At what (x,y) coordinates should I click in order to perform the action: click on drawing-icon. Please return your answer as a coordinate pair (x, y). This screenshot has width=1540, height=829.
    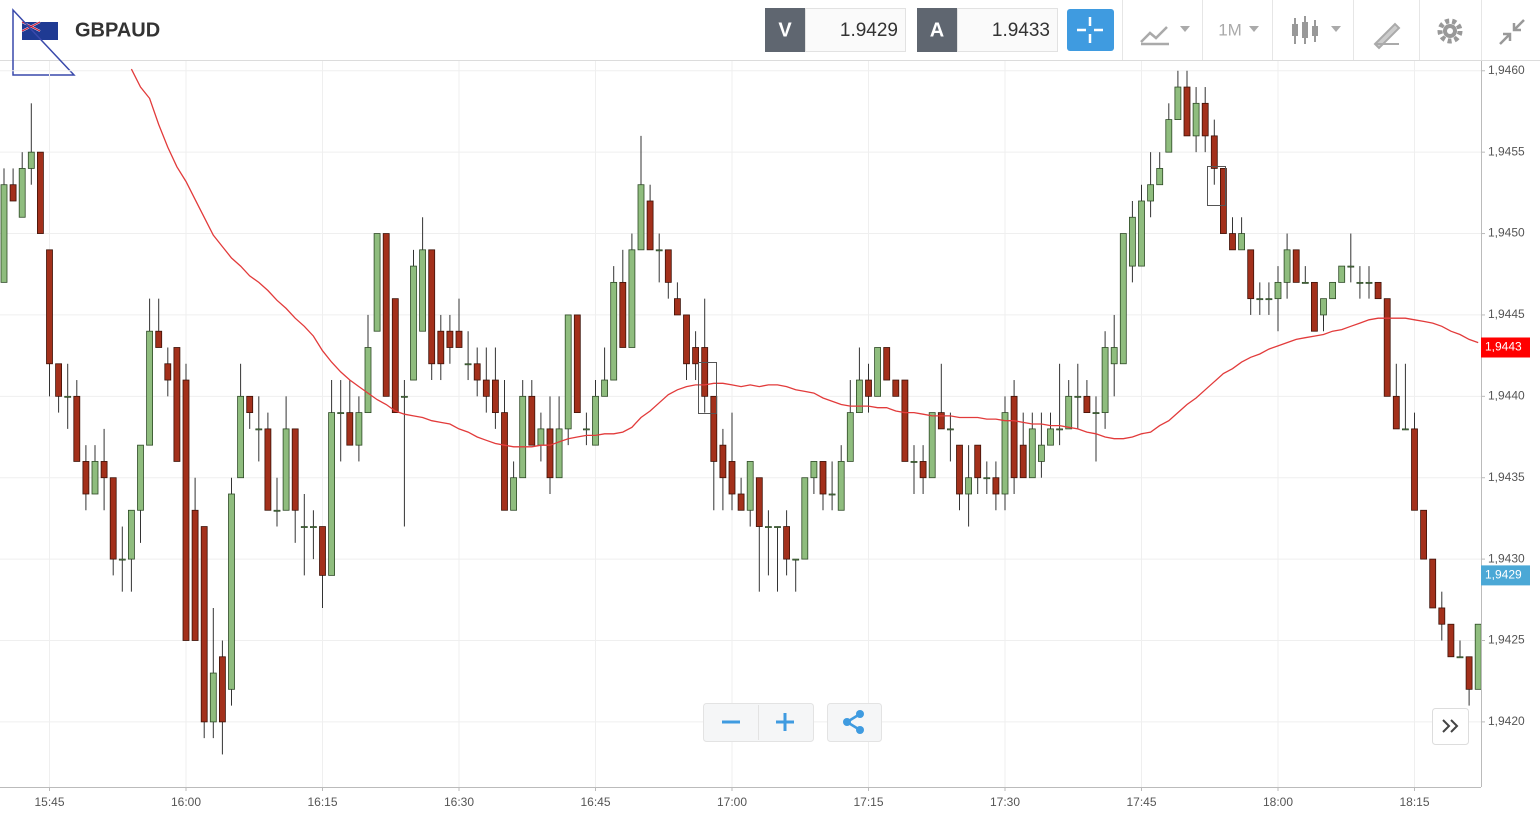
    Looking at the image, I should click on (1387, 36).